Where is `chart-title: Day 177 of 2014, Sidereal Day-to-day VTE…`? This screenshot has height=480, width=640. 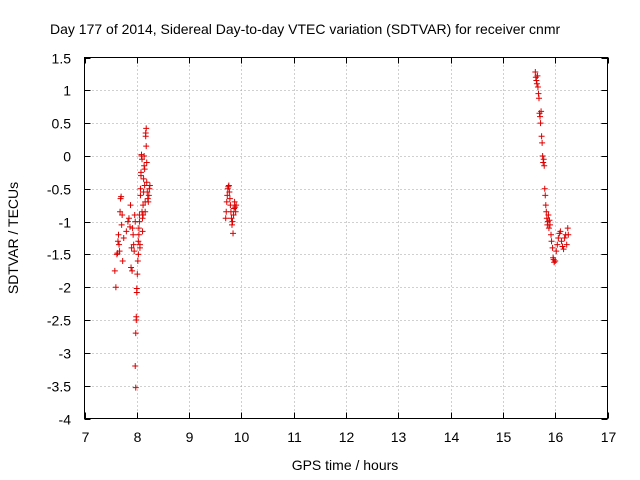
chart-title: Day 177 of 2014, Sidereal Day-to-day VTE… is located at coordinates (305, 29).